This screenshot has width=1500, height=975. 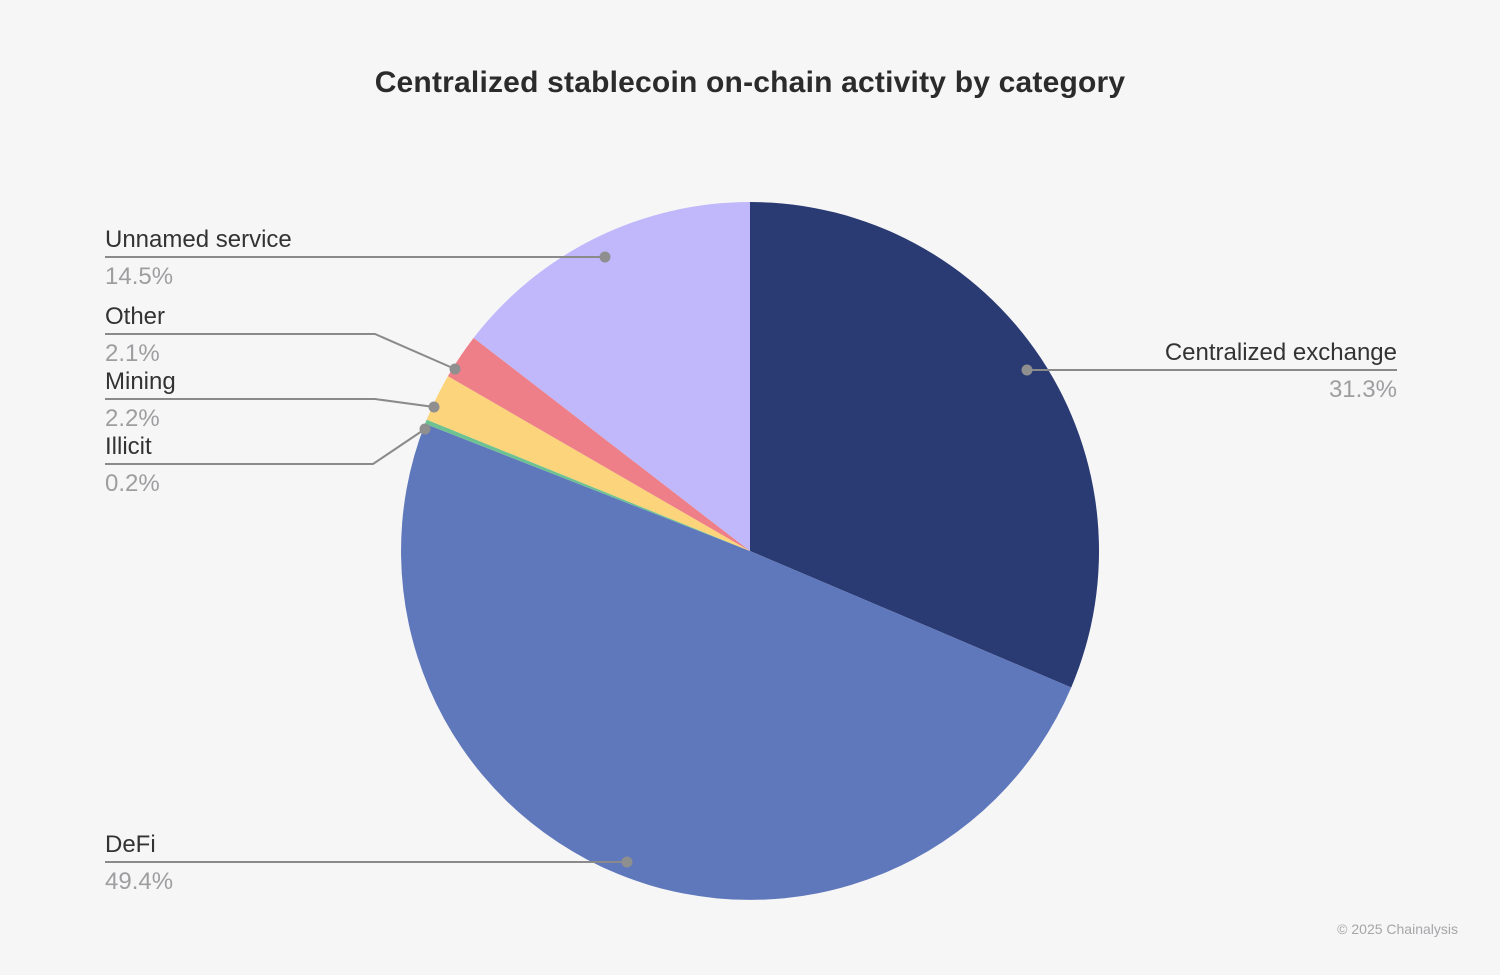 What do you see at coordinates (132, 483) in the screenshot?
I see `callout-value: 0.2%` at bounding box center [132, 483].